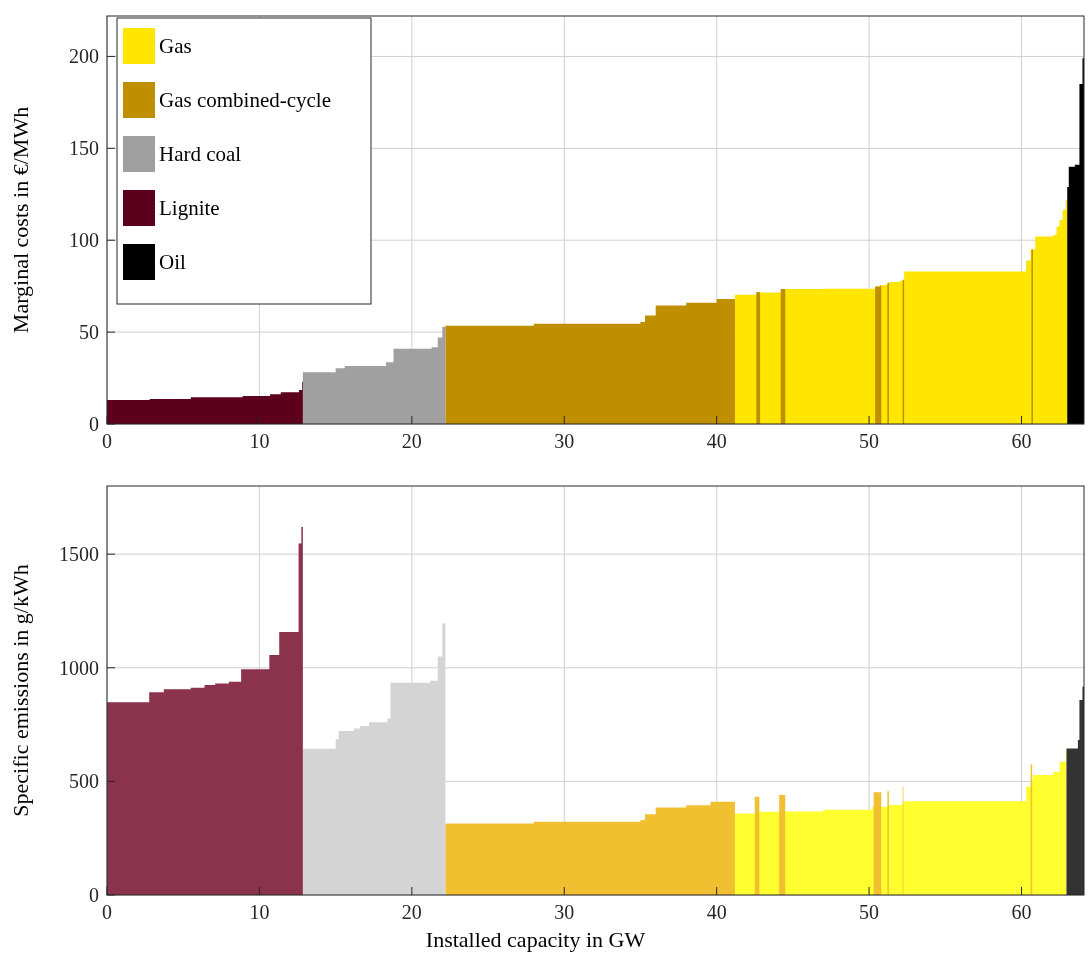 This screenshot has height=962, width=1088. What do you see at coordinates (84, 56) in the screenshot?
I see `y-tick-label: 200` at bounding box center [84, 56].